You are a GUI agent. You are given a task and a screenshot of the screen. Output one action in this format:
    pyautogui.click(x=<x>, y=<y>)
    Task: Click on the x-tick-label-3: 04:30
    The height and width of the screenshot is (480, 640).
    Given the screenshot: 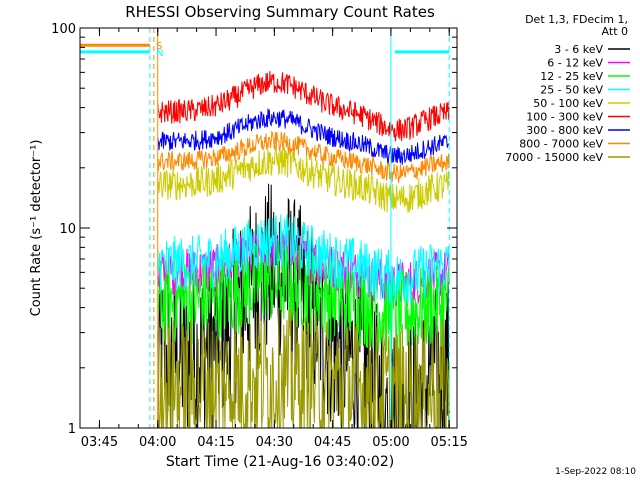 What is the action you would take?
    pyautogui.click(x=274, y=442)
    